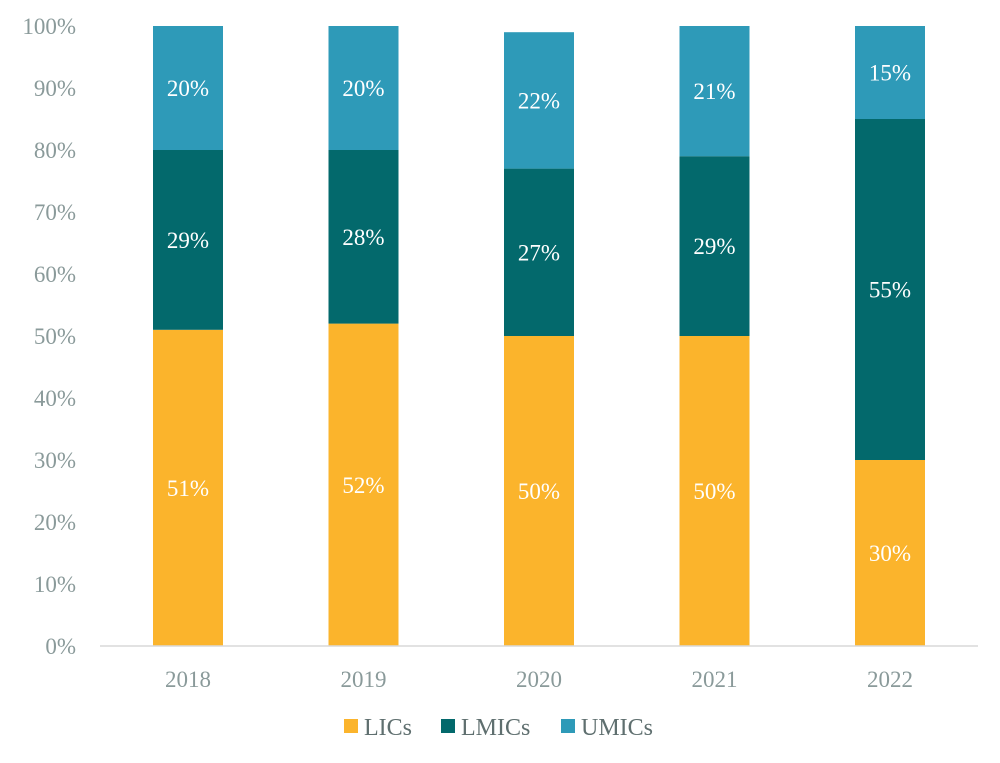  I want to click on y-tick-label: 0%, so click(60, 646).